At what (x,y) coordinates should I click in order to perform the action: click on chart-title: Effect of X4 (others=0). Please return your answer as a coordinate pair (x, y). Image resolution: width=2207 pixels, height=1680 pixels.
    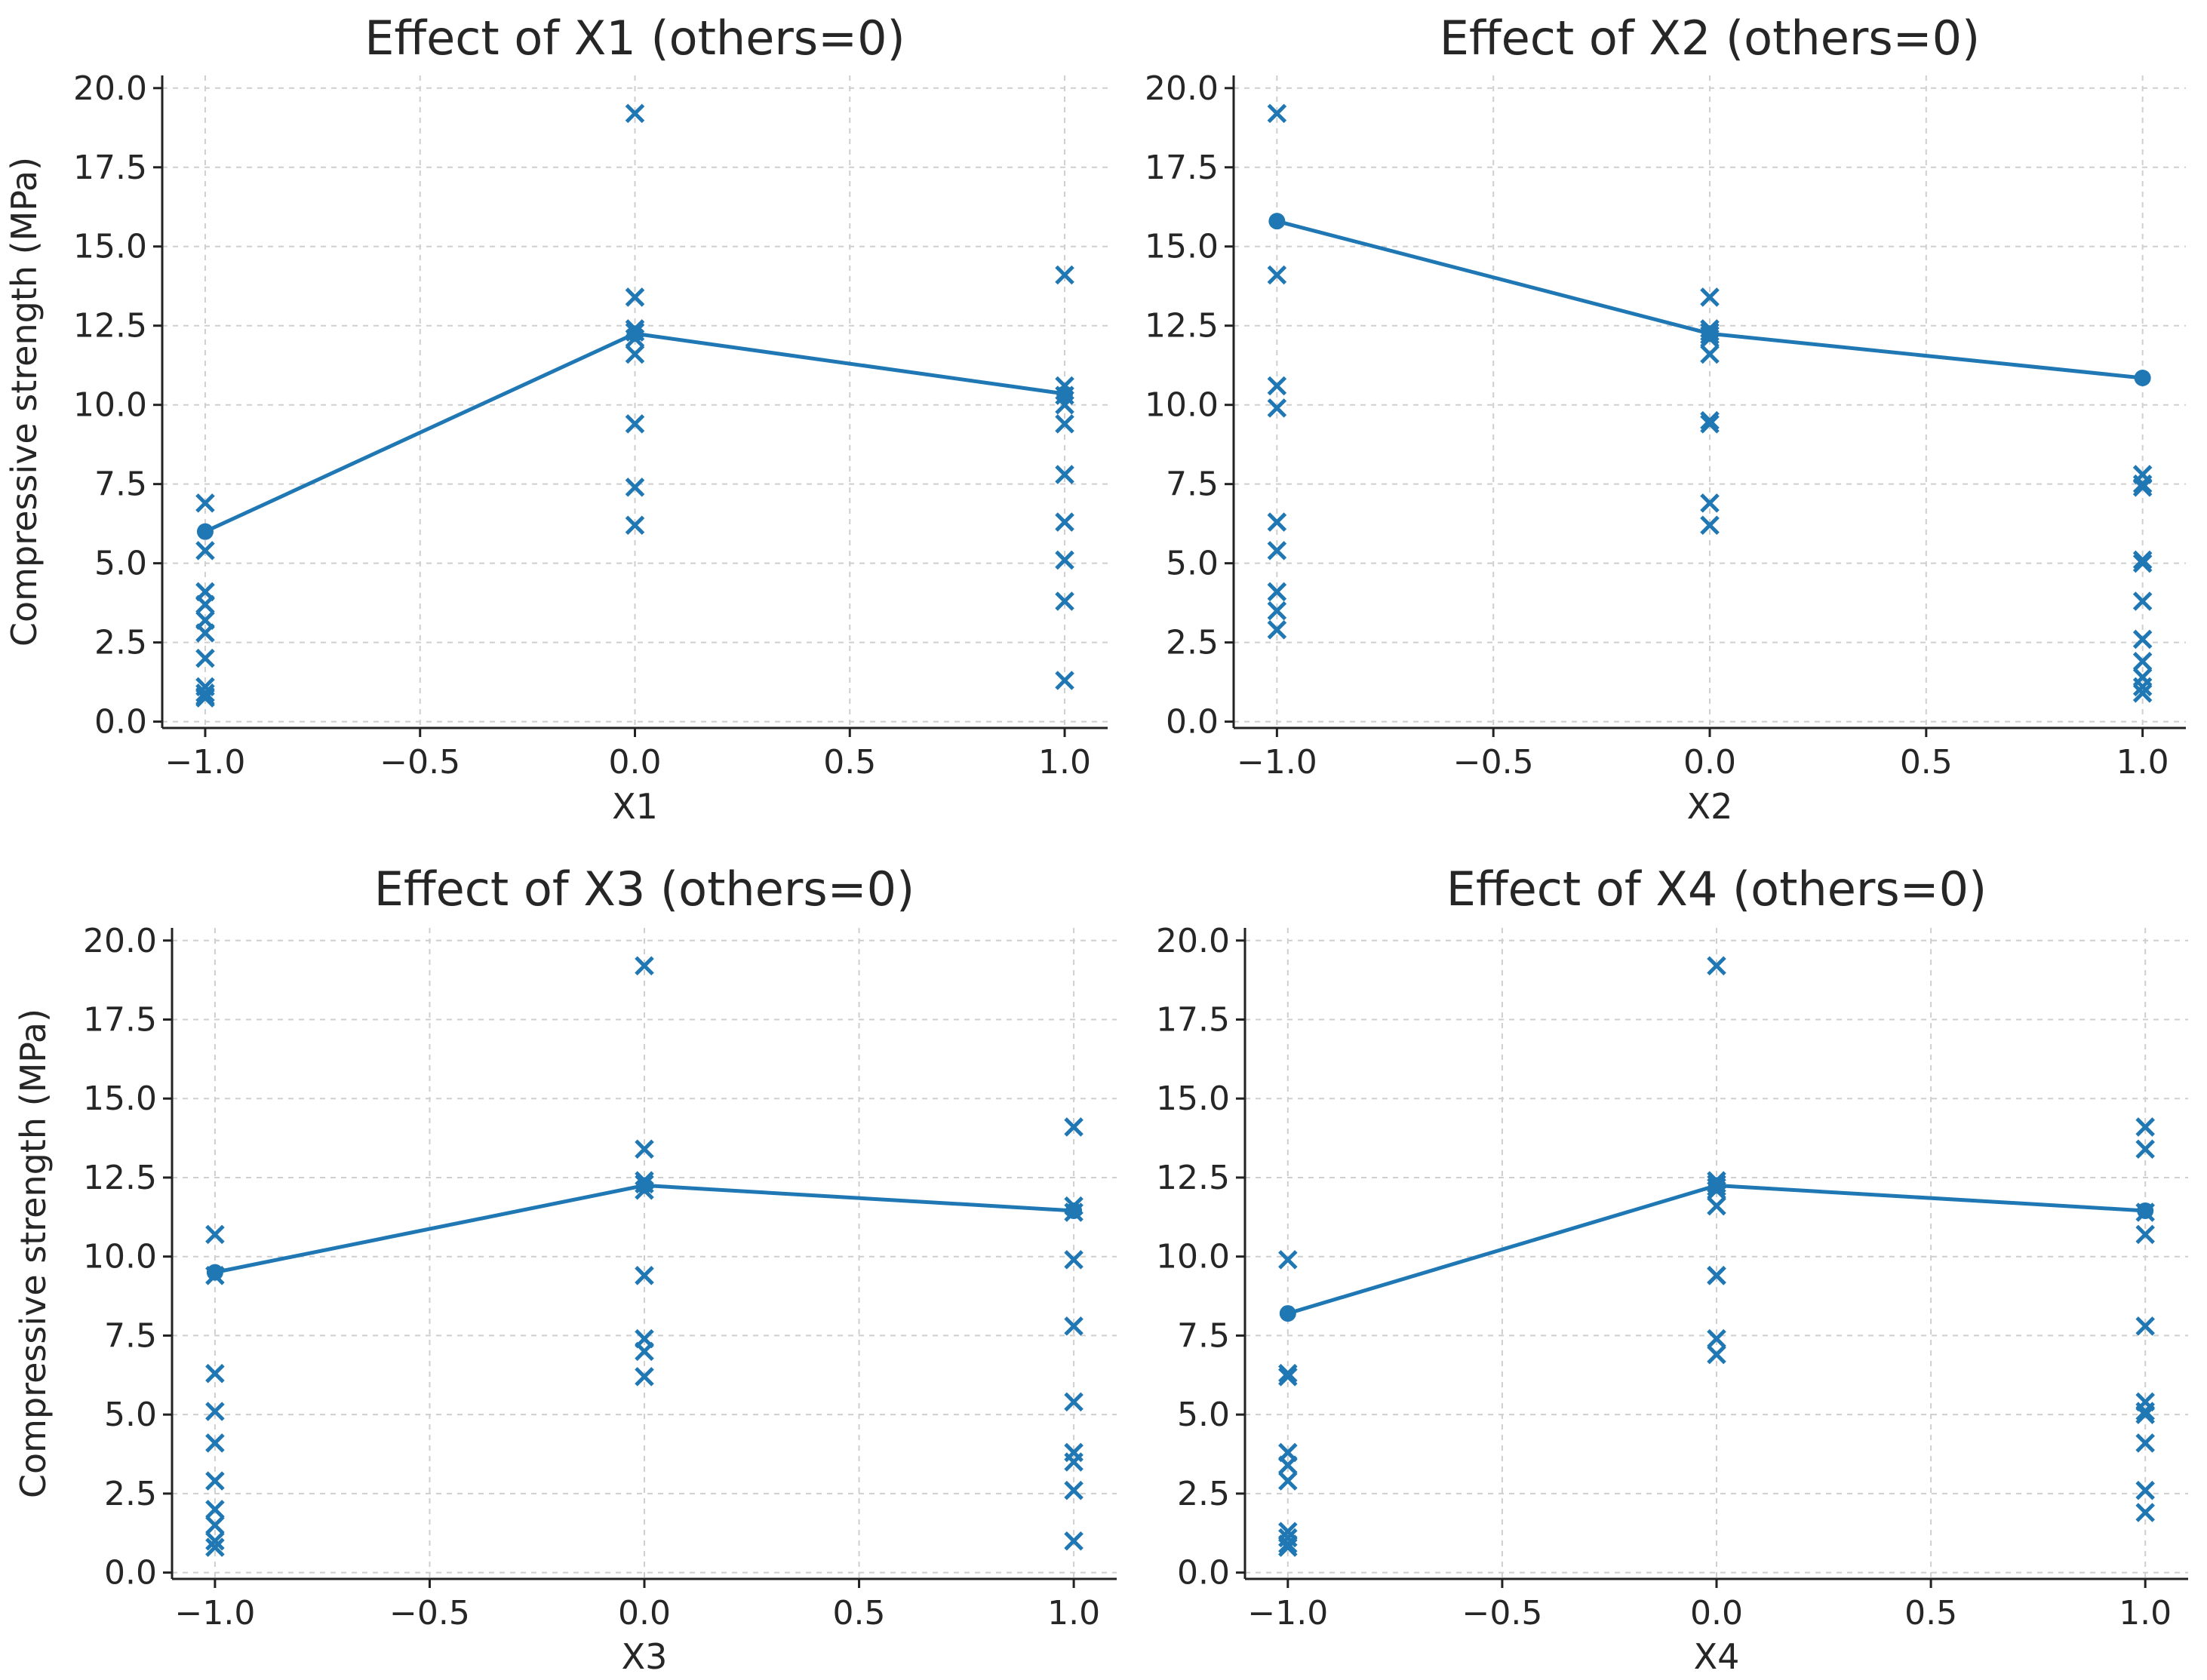
    Looking at the image, I should click on (1716, 889).